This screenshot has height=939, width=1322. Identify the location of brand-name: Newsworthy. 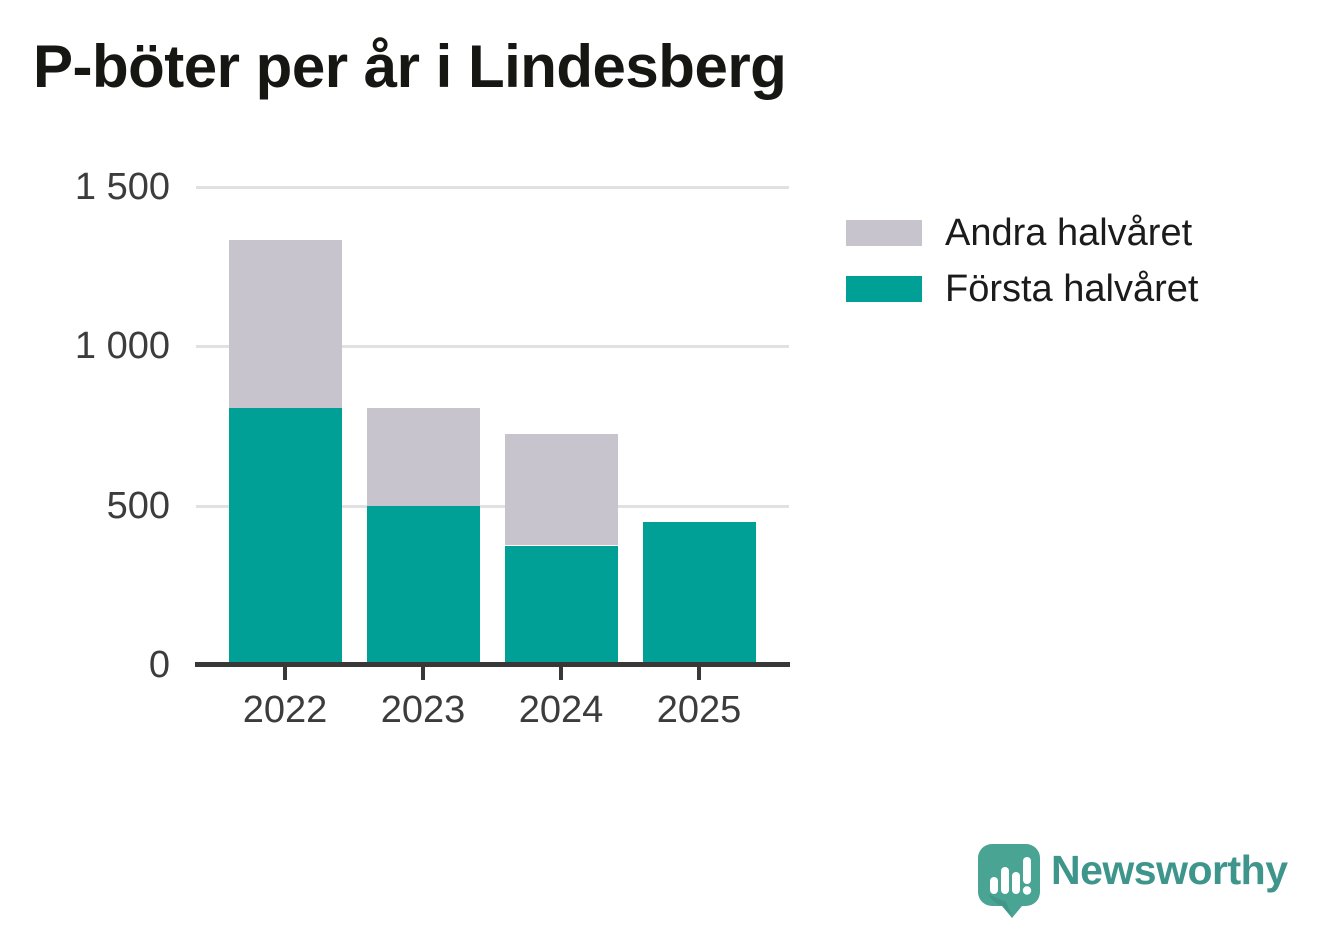
(1169, 870).